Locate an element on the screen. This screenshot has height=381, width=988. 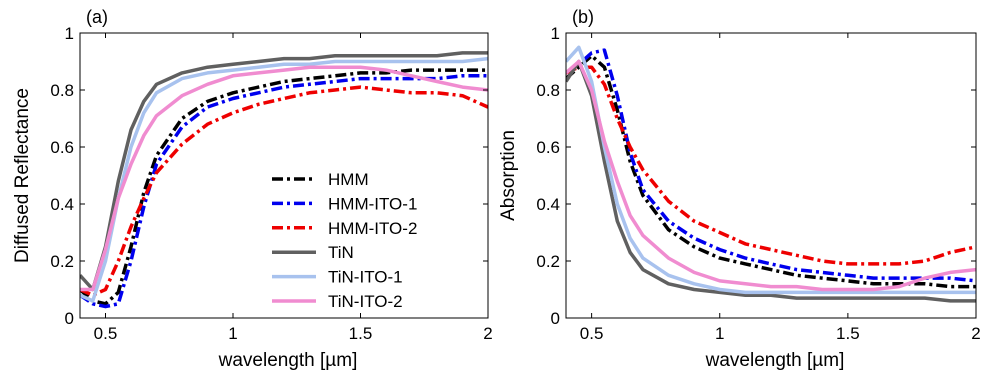
legend-label-tin-ito-1: TiN-ITO-1 is located at coordinates (365, 277).